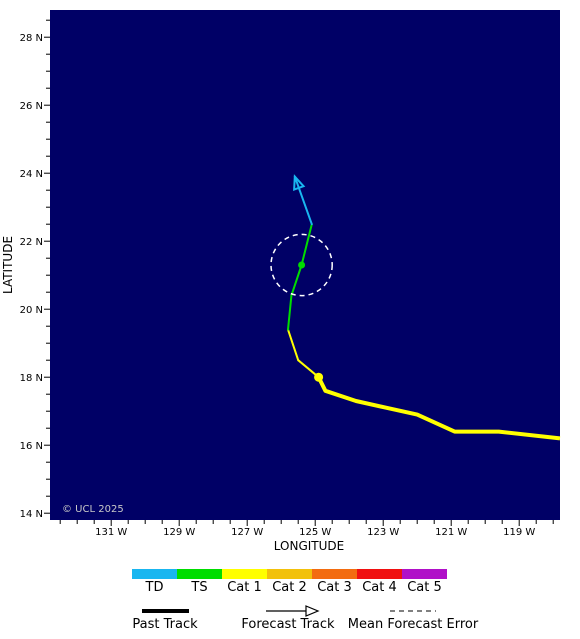  I want to click on current-position-marker, so click(319, 377).